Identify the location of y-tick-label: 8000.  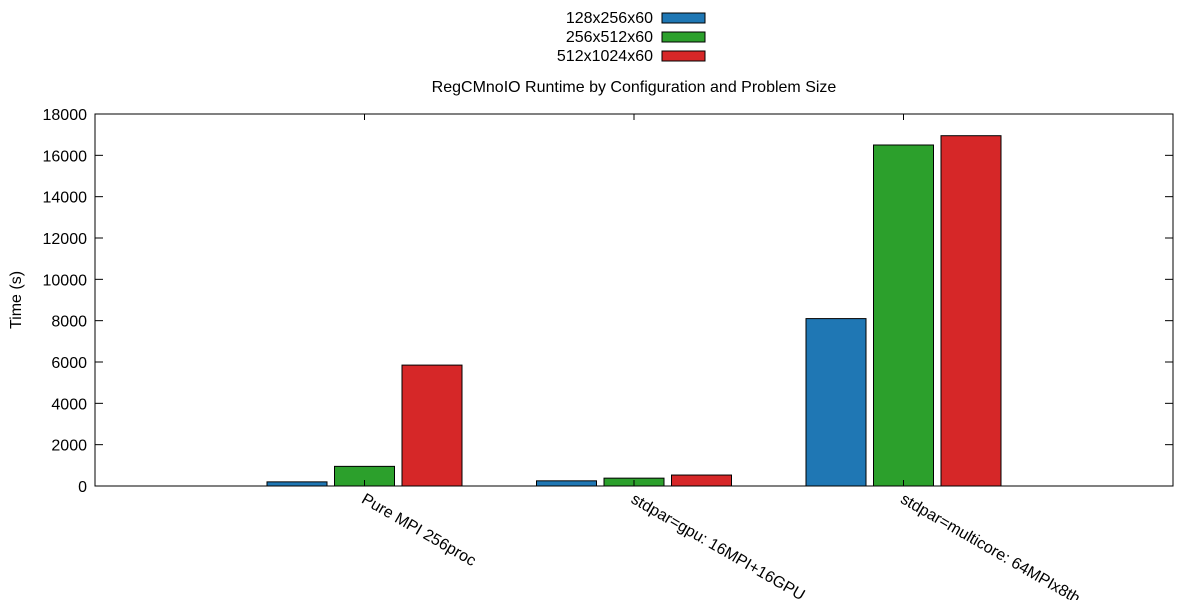
(69, 322).